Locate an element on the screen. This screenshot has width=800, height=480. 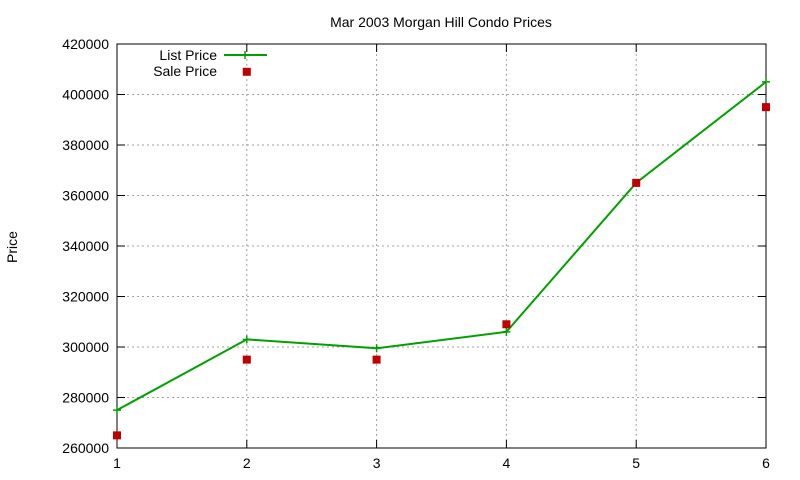
x-tick-label: 3 is located at coordinates (377, 463).